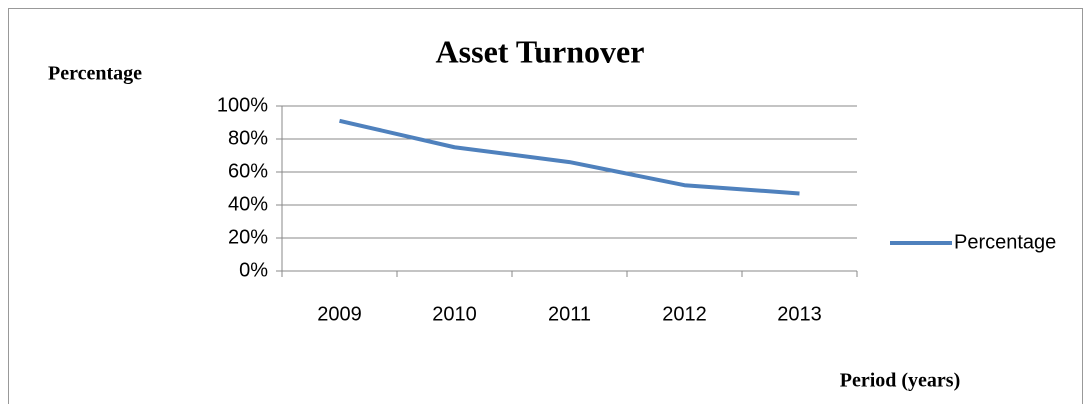 This screenshot has width=1091, height=404. What do you see at coordinates (248, 204) in the screenshot?
I see `y-tick-label: 40%` at bounding box center [248, 204].